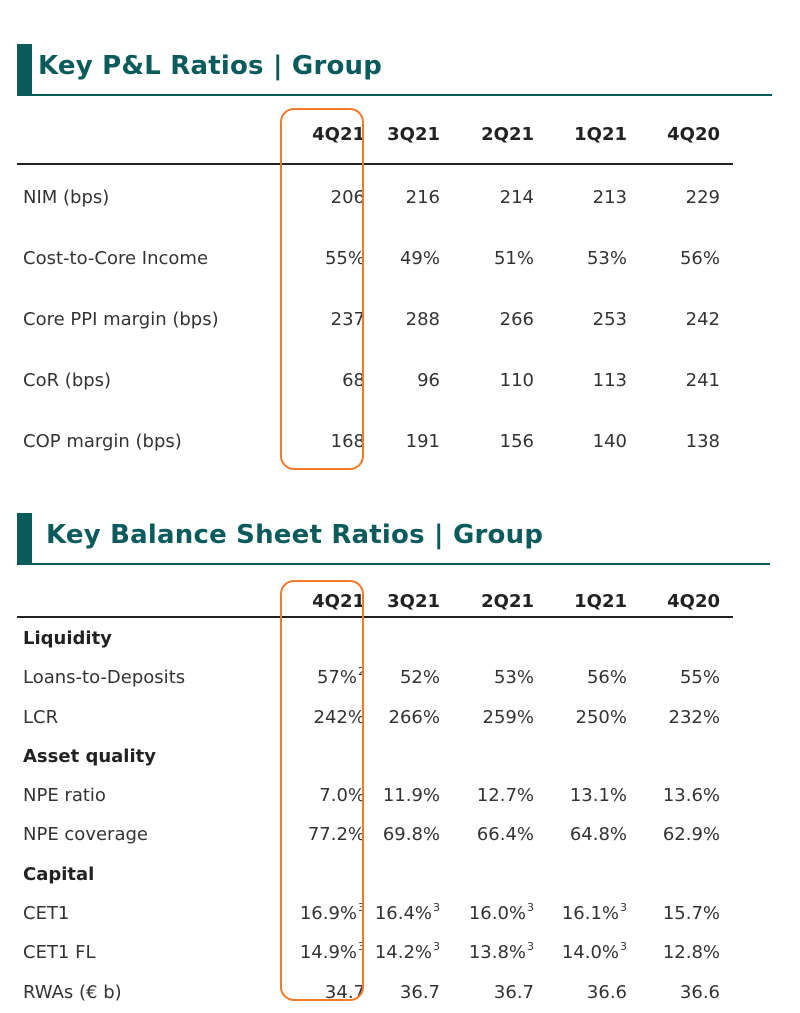  Describe the element at coordinates (375, 256) in the screenshot. I see `table-row: Cost-to-Core Income 55% 49% 51% 53% 56%` at that location.